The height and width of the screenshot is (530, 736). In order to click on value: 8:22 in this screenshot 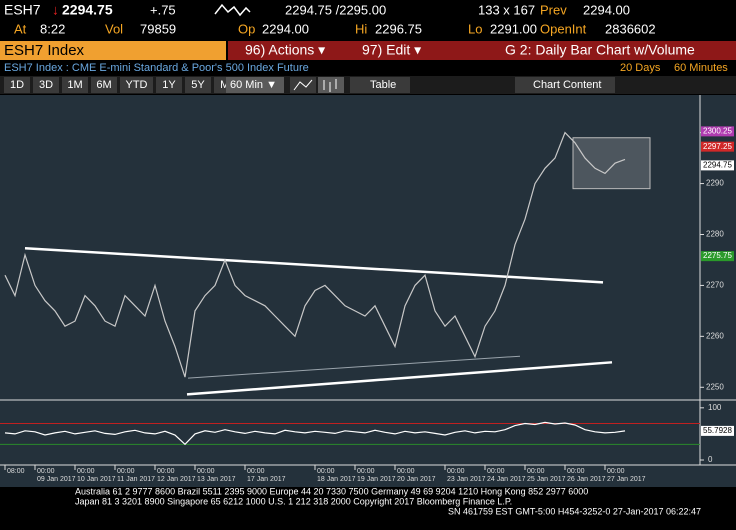, I will do `click(52, 28)`.